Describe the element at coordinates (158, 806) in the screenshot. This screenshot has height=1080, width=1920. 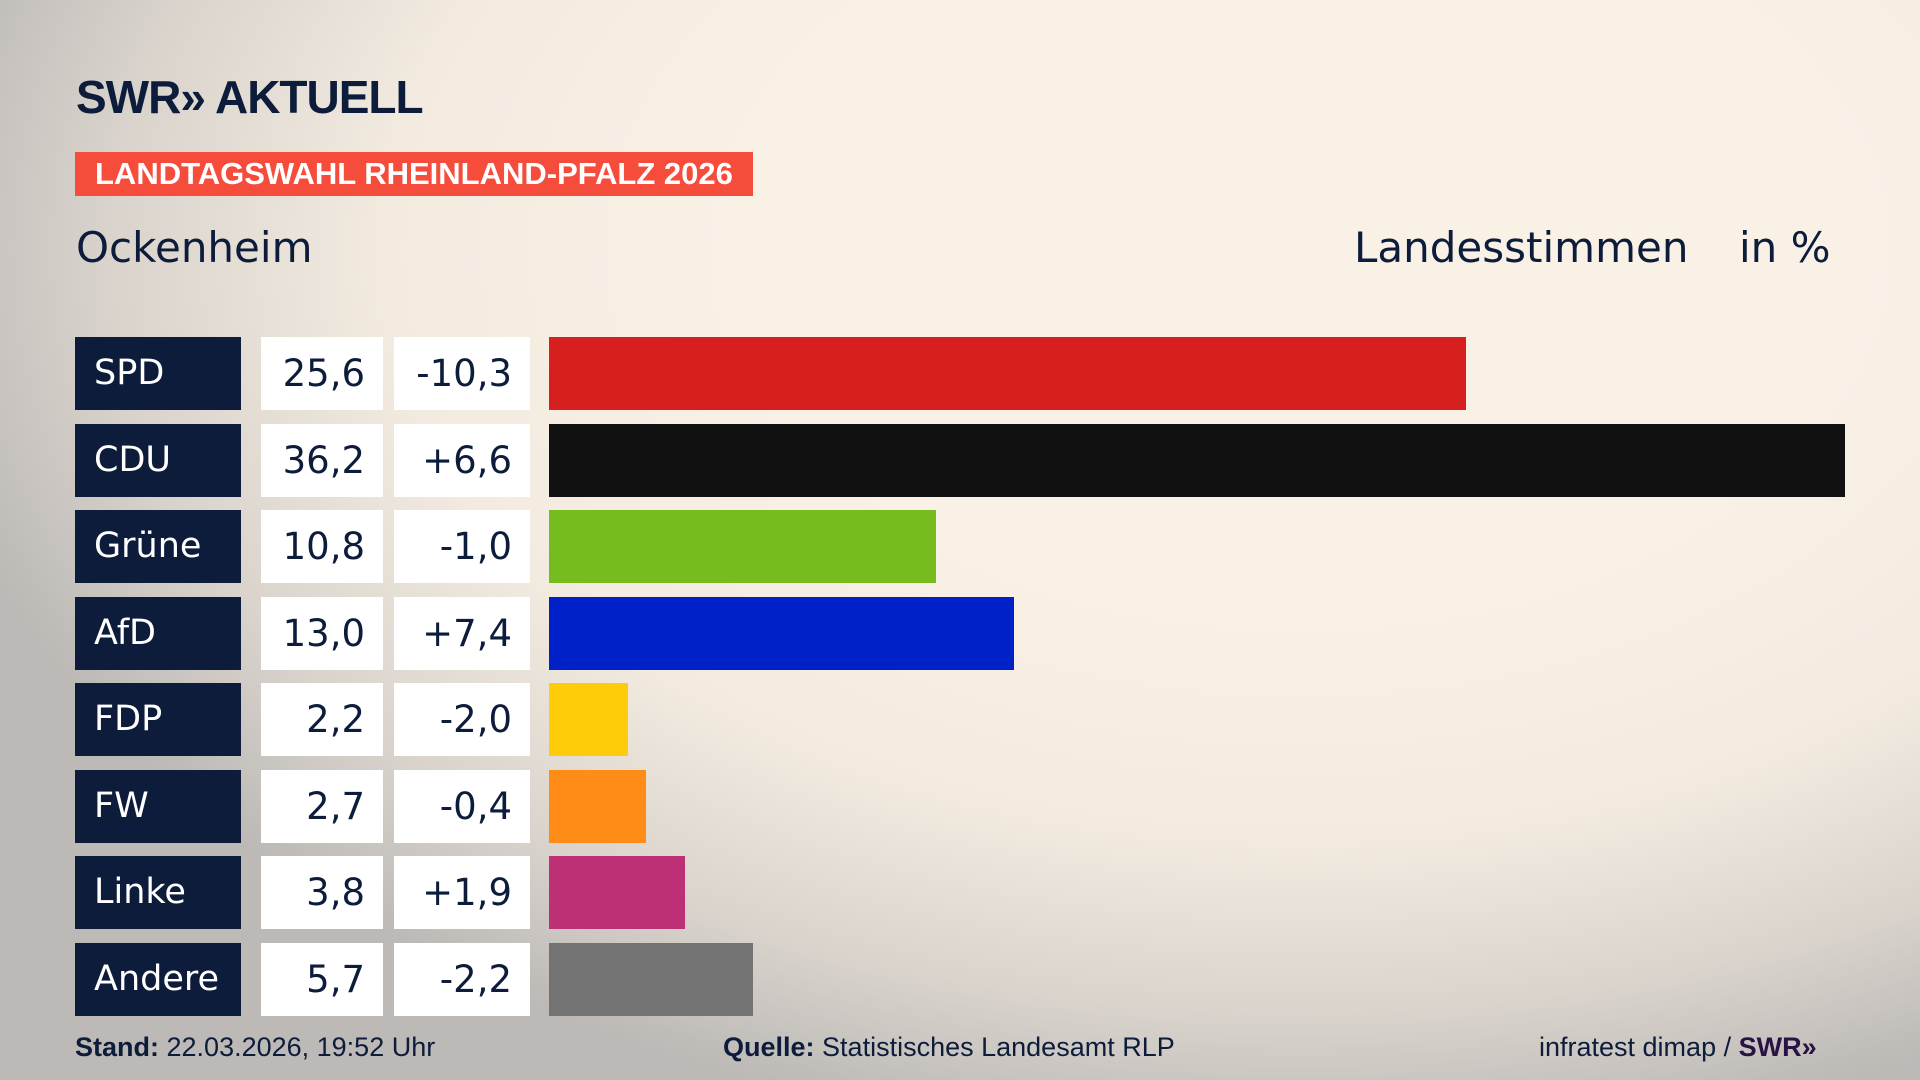
I see `party-label: FW` at that location.